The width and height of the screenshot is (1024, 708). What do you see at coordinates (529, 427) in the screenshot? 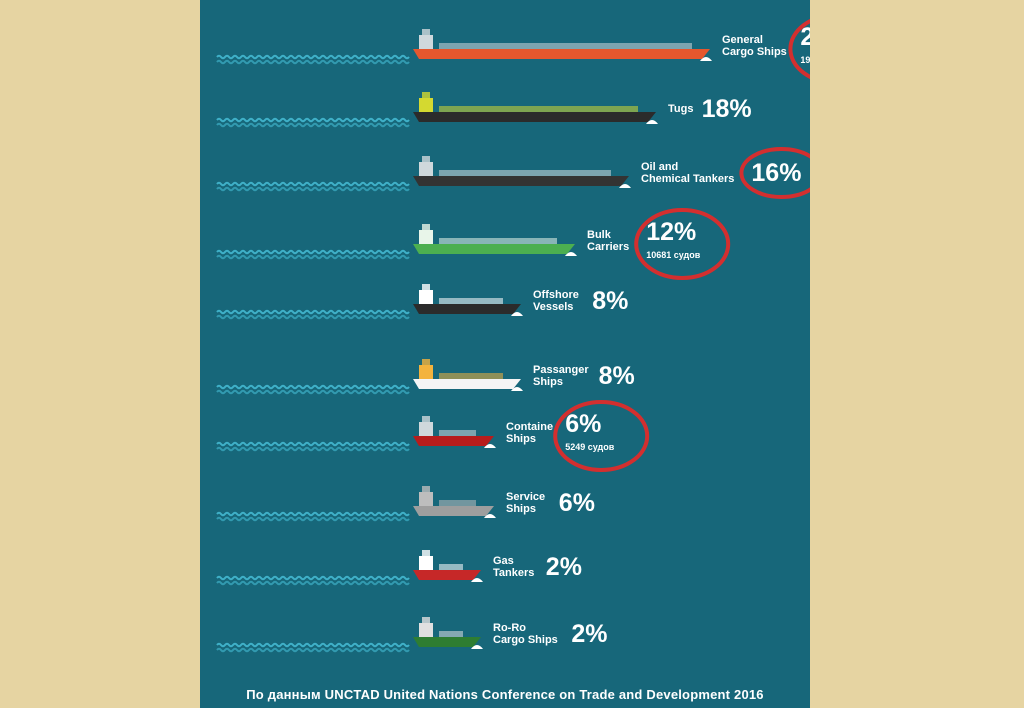
I see `category-label: Containe` at bounding box center [529, 427].